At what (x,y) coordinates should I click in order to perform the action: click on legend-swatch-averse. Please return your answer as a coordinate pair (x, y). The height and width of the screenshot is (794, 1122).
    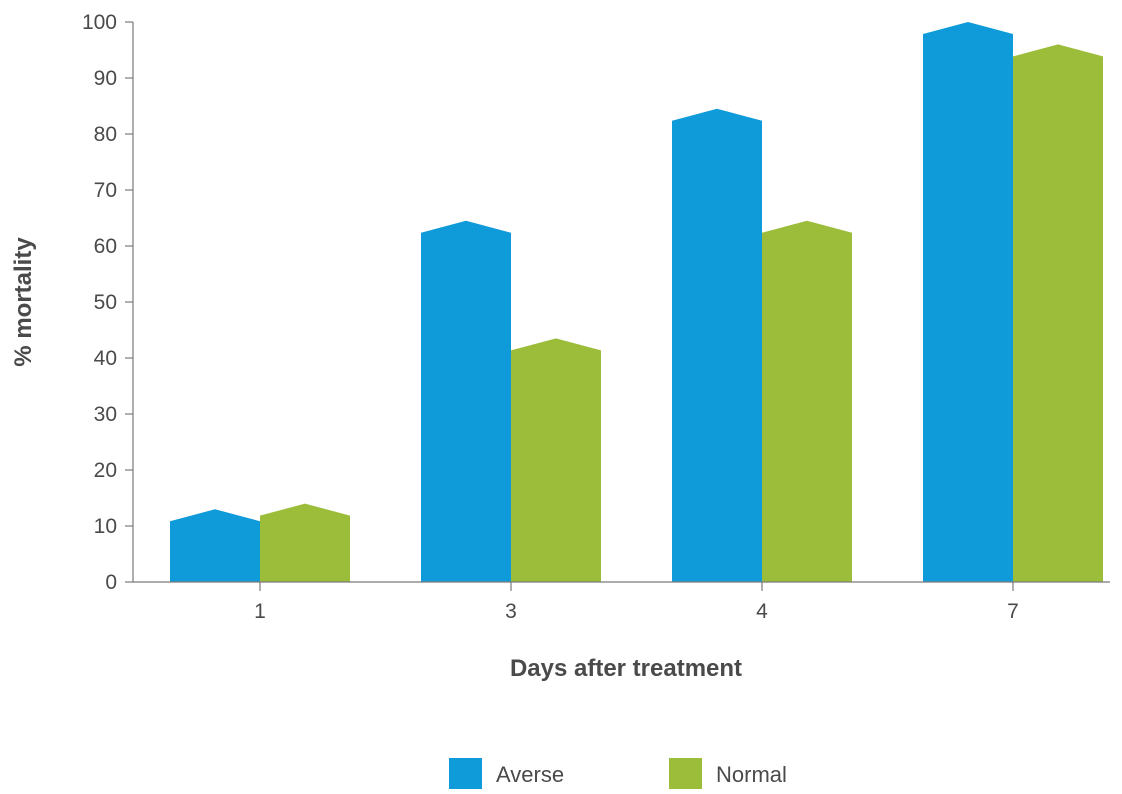
    Looking at the image, I should click on (465, 773).